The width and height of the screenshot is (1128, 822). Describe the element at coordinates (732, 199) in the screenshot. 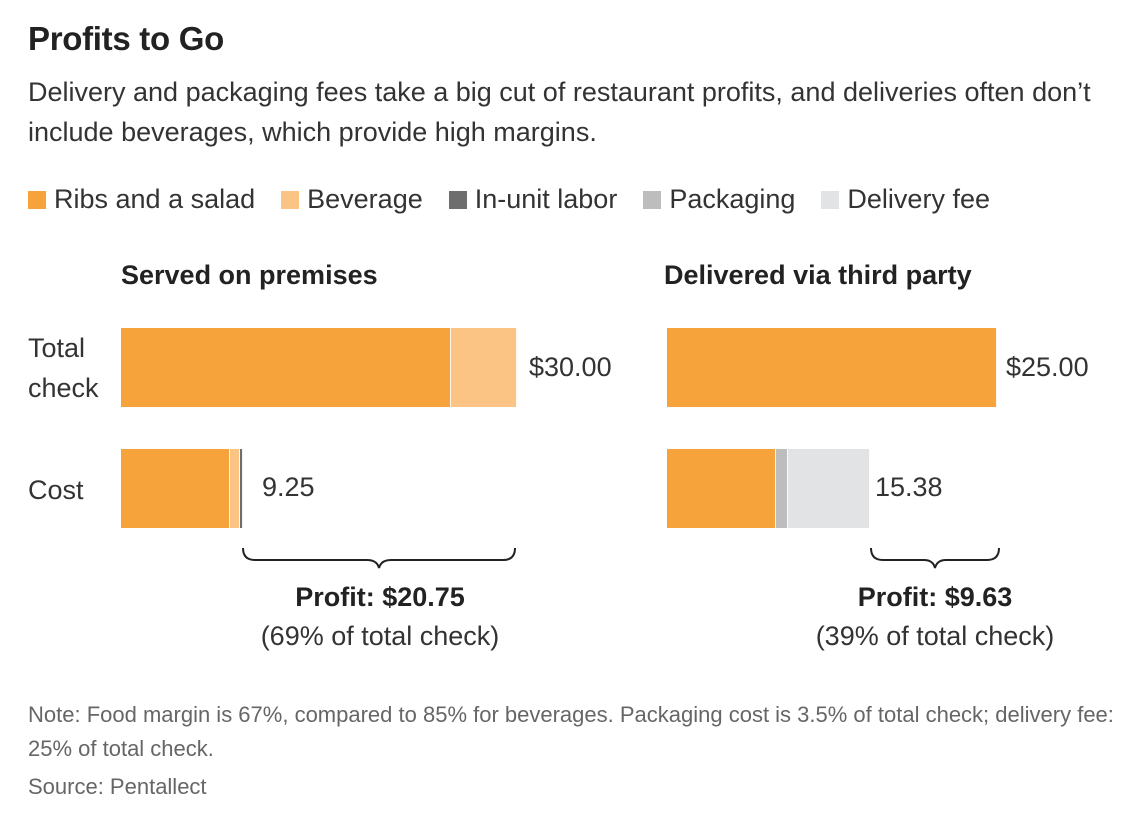

I see `legend-label-packaging: Packaging` at that location.